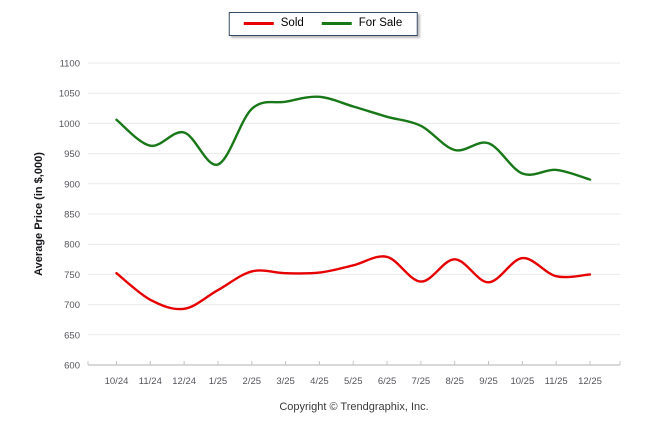 The height and width of the screenshot is (434, 646). I want to click on y-tick-label: 850, so click(72, 215).